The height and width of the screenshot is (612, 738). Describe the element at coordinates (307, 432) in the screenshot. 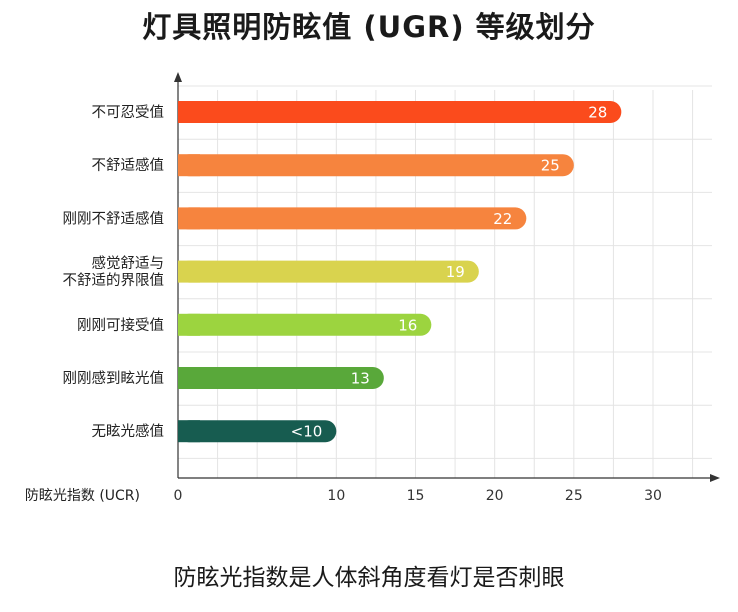

I see `bar-value-label: <10` at that location.